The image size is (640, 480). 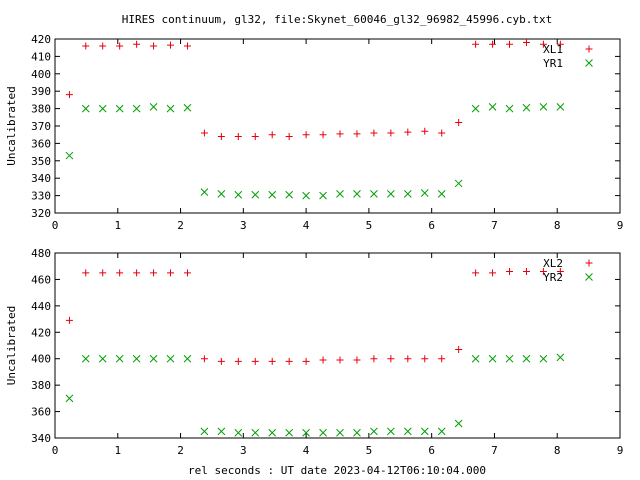 I want to click on x-tick-label: 4, so click(x=306, y=225).